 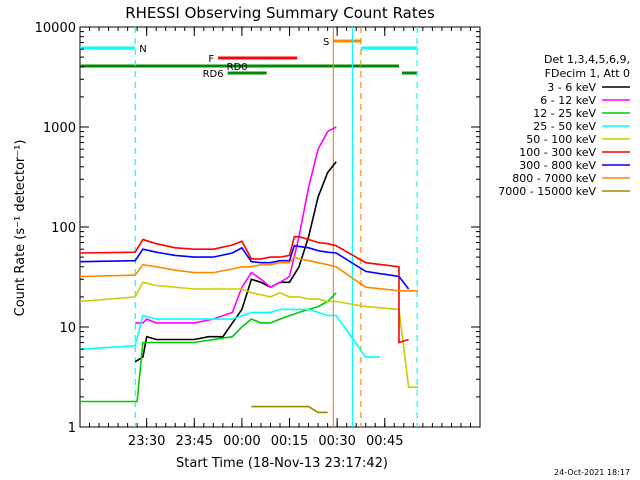 What do you see at coordinates (241, 441) in the screenshot?
I see `x-tick-label: 00:00` at bounding box center [241, 441].